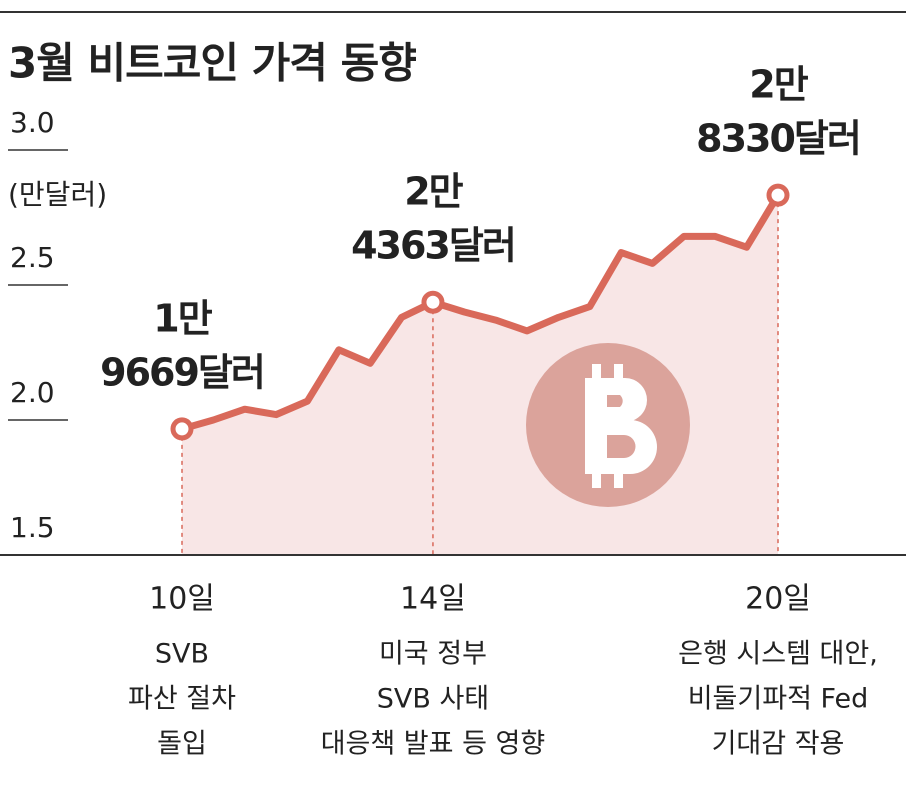 This screenshot has width=906, height=792. What do you see at coordinates (212, 63) in the screenshot?
I see `chart-title: 3월 비트코인 가격 동향` at bounding box center [212, 63].